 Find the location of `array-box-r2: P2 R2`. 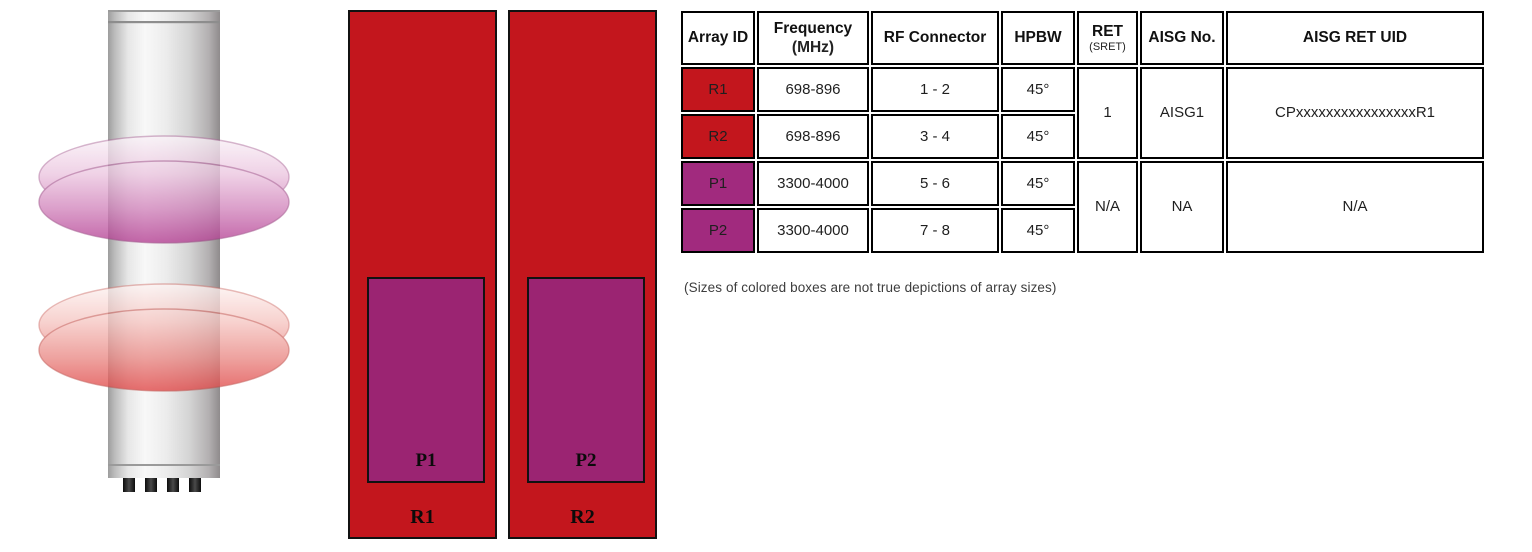

array-box-r2: P2 R2 is located at coordinates (582, 274).